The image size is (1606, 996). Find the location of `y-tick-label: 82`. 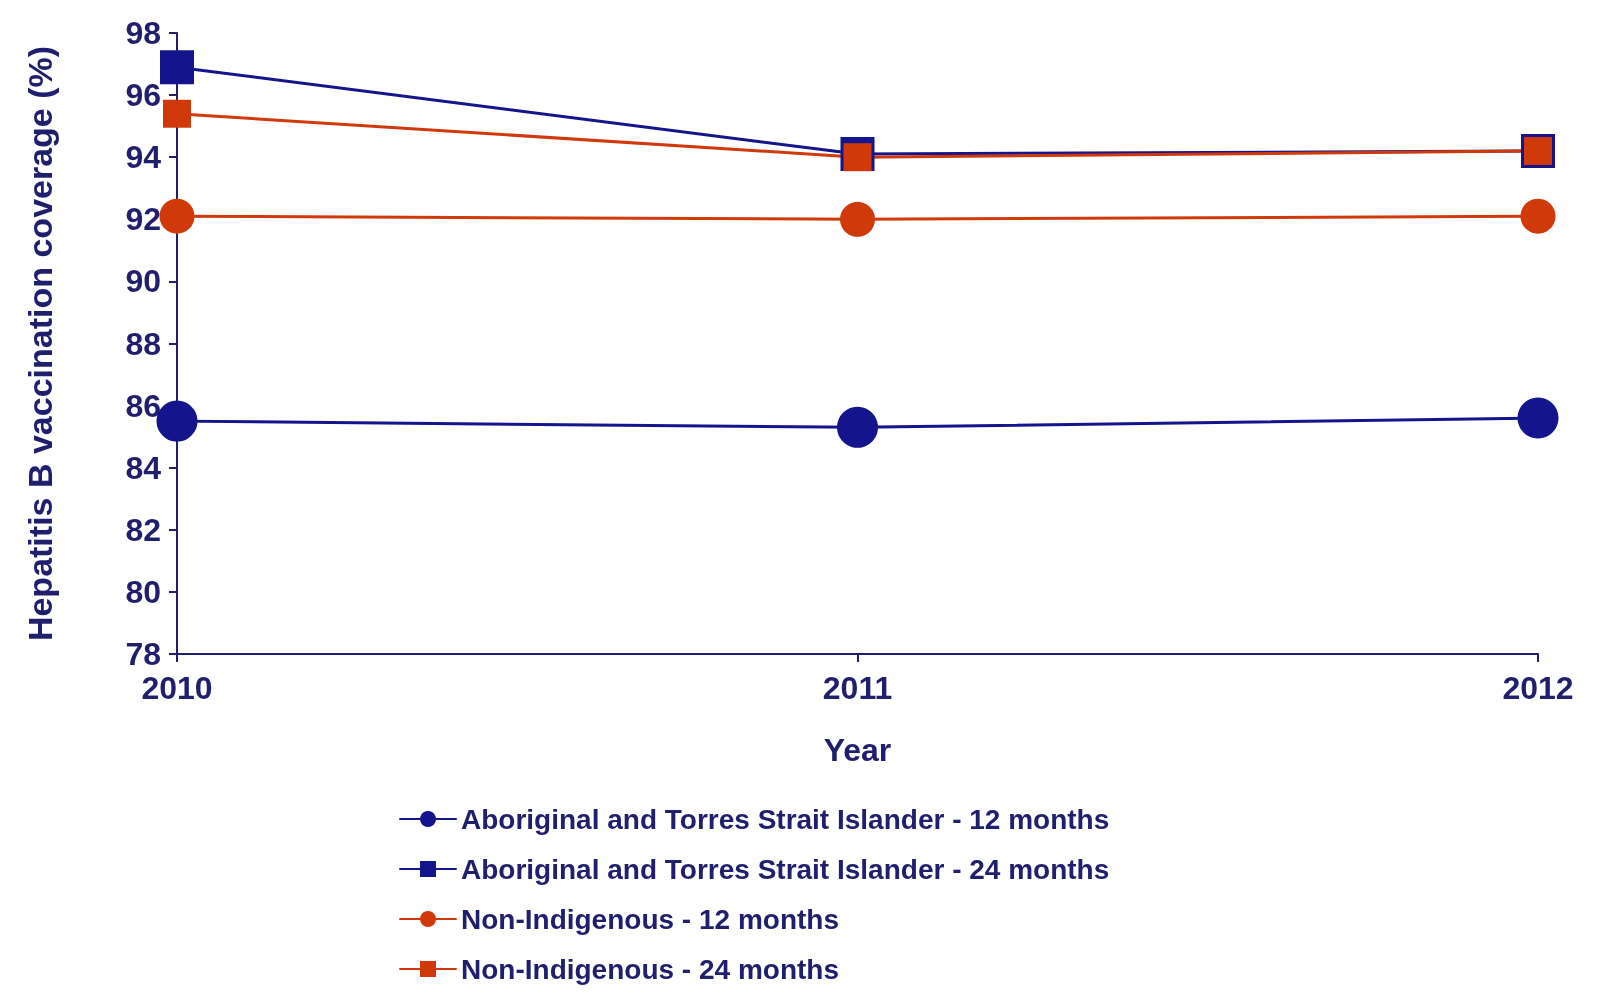

y-tick-label: 82 is located at coordinates (143, 529).